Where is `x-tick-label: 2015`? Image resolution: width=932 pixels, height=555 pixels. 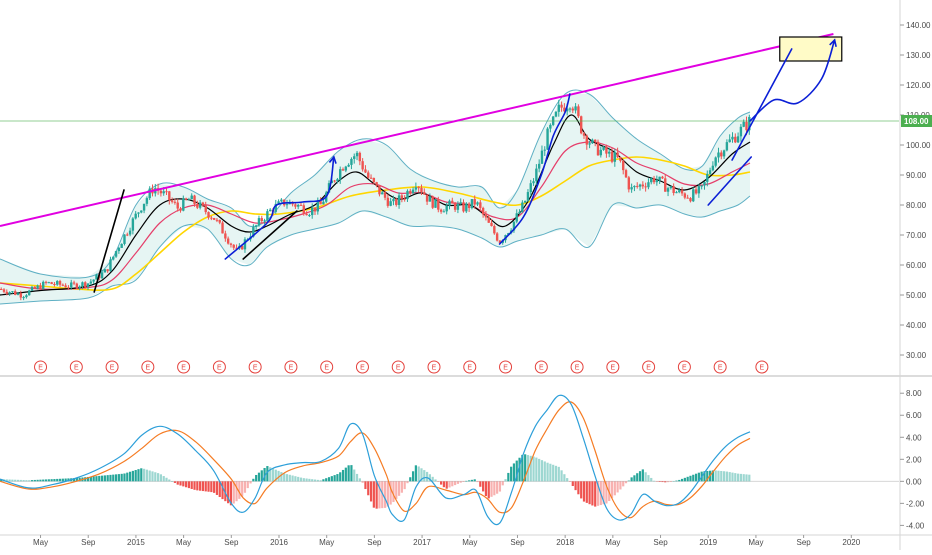
x-tick-label: 2015 is located at coordinates (136, 542).